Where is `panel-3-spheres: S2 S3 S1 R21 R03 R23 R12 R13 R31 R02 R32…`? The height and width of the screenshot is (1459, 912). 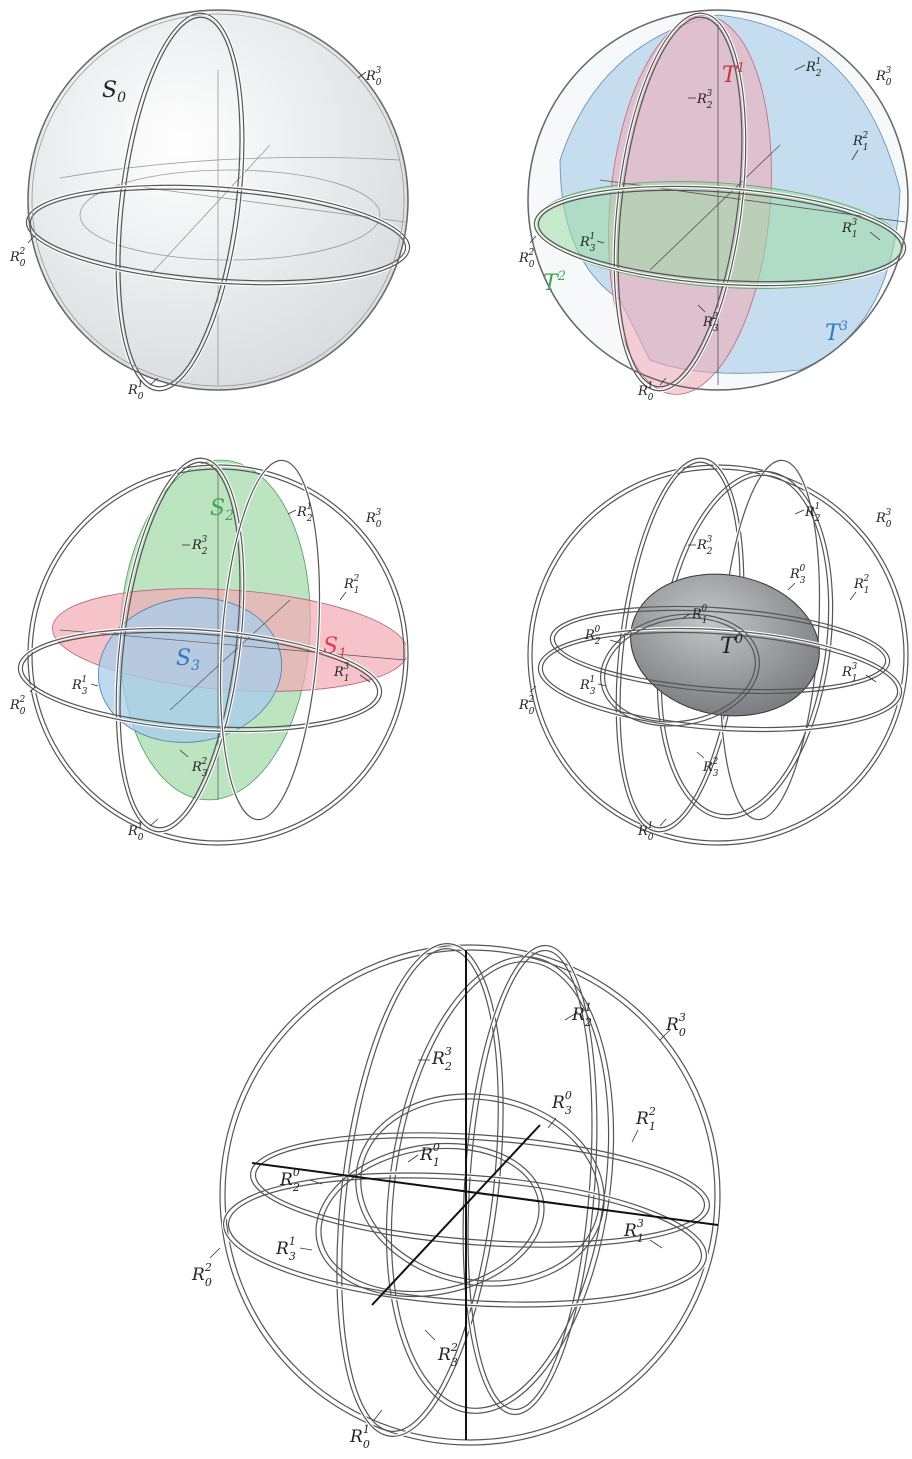
panel-3-spheres: S2 S3 S1 R21 R03 R23 R12 R13 R31 R02 R32… is located at coordinates (209, 651).